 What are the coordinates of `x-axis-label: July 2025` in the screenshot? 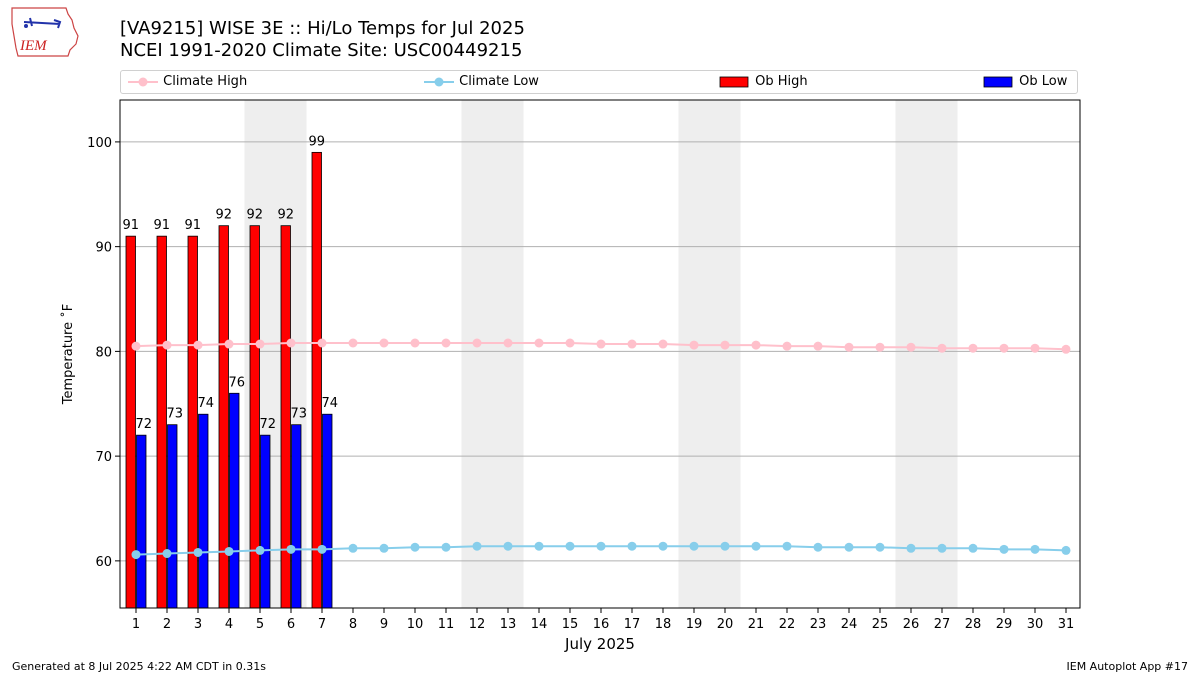 It's located at (599, 644).